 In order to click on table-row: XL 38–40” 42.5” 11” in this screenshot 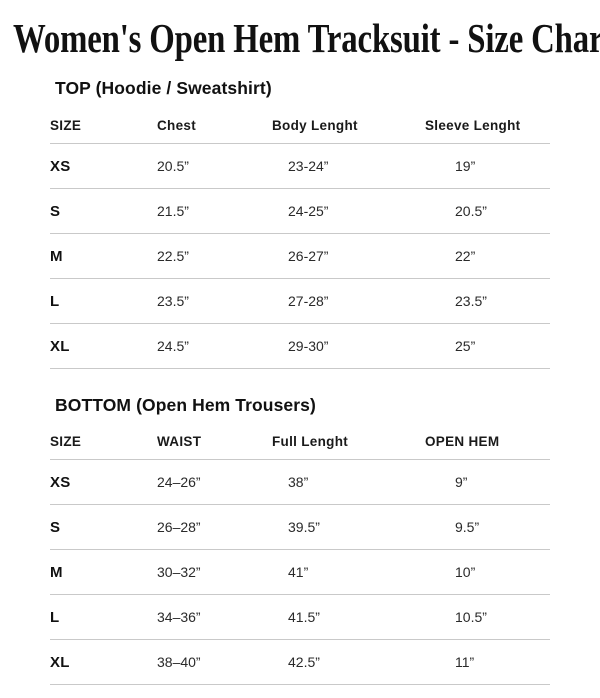, I will do `click(300, 662)`.